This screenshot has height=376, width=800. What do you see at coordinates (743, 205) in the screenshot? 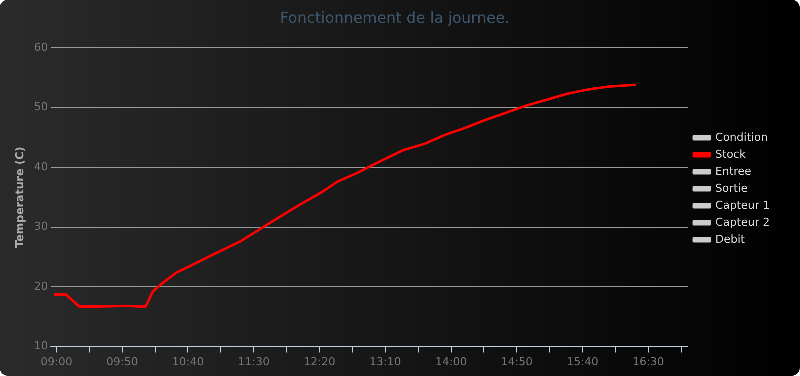
I see `legend-label: Capteur 1` at bounding box center [743, 205].